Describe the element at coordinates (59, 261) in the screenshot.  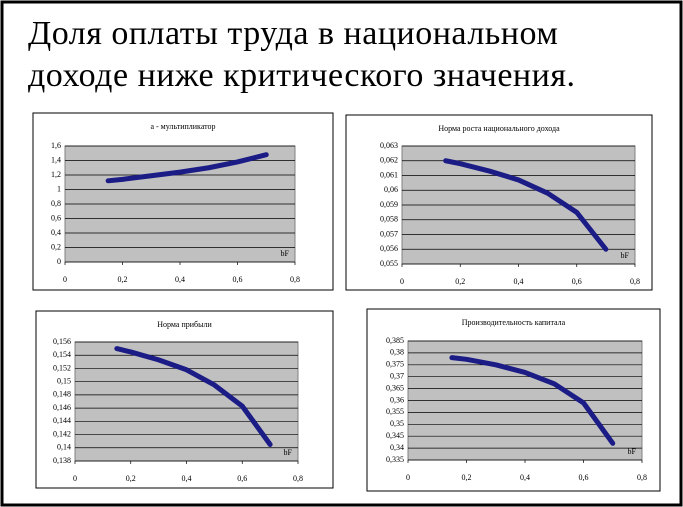
I see `y-tick-label: 0` at that location.